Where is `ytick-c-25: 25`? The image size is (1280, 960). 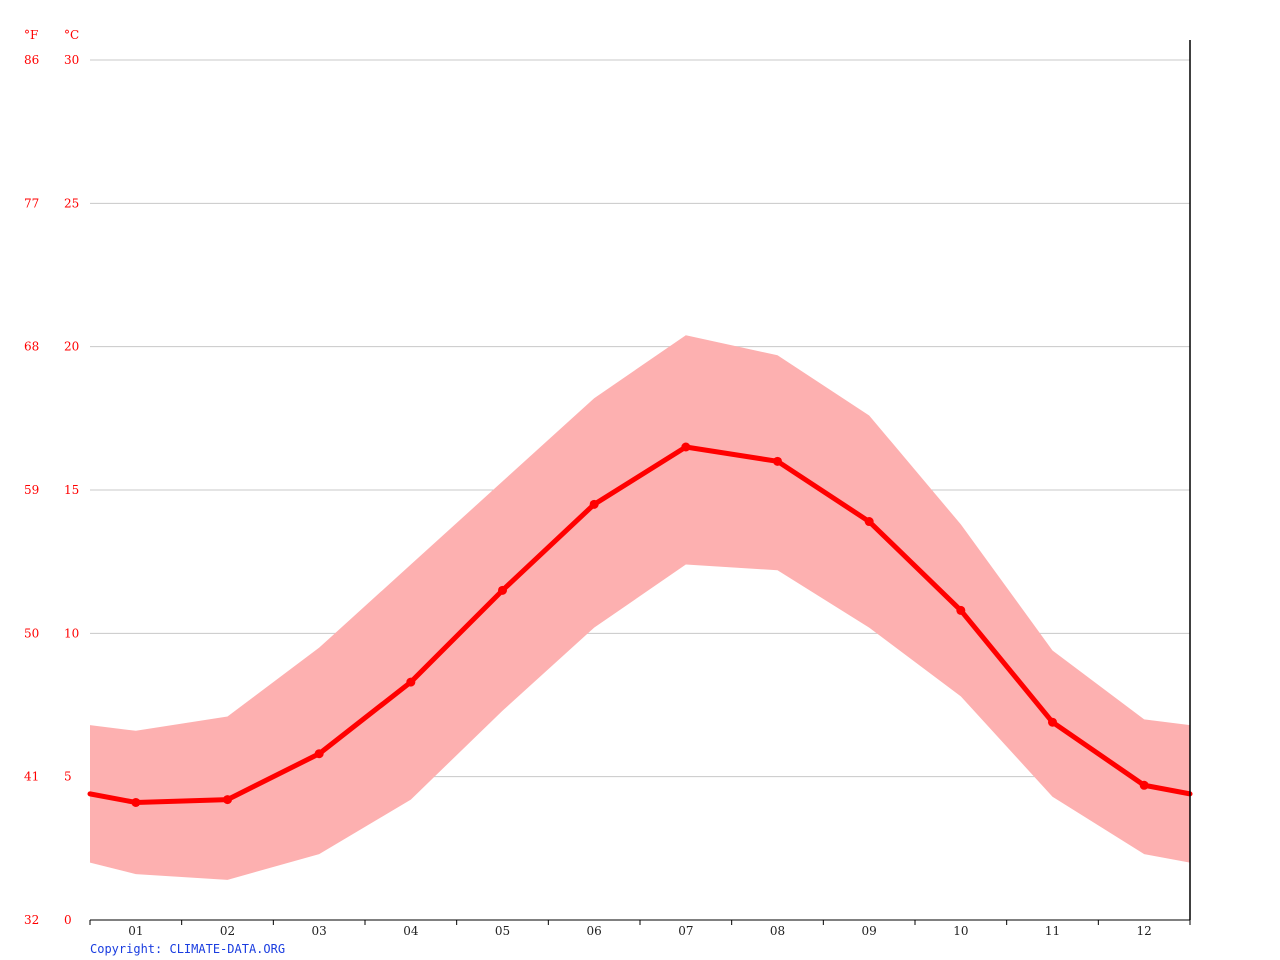 ytick-c-25: 25 is located at coordinates (71, 203).